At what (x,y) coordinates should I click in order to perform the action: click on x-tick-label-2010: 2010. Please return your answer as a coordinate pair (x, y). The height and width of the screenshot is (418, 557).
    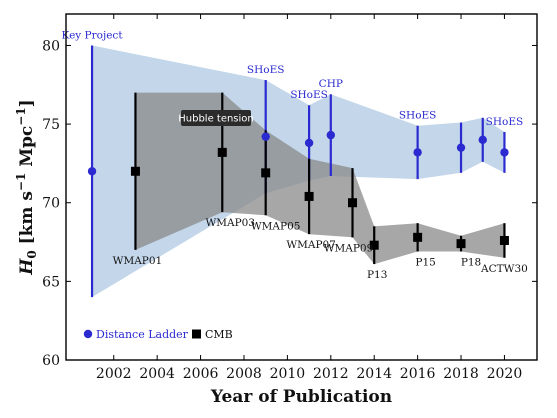
    Looking at the image, I should click on (288, 374).